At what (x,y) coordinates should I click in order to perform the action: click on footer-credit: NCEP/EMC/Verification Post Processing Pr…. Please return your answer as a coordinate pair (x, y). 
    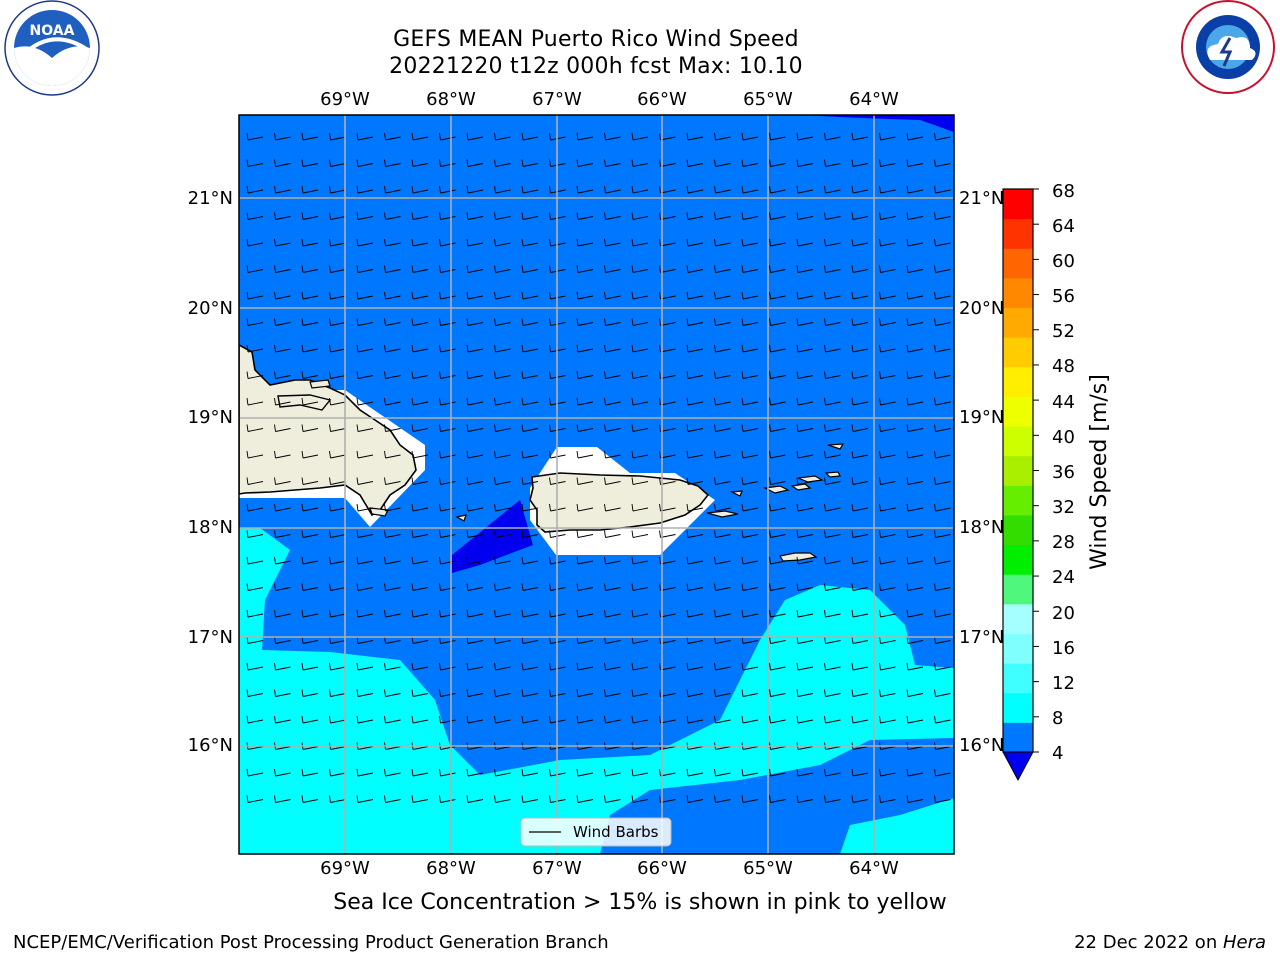
    Looking at the image, I should click on (311, 942).